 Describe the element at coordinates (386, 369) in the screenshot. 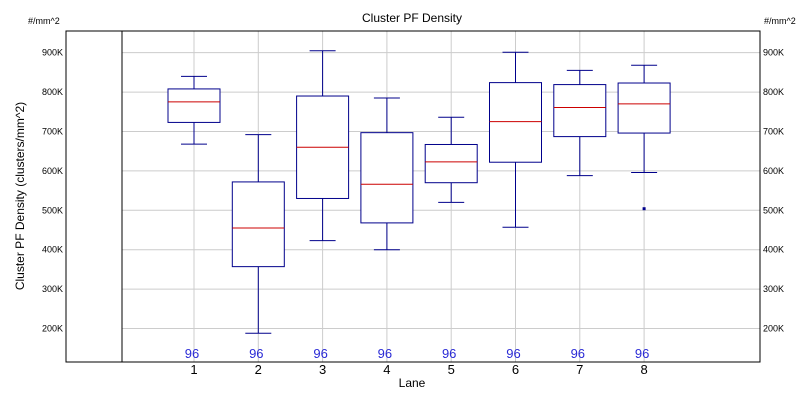

I see `x-tick-label-lane-4: 4` at that location.